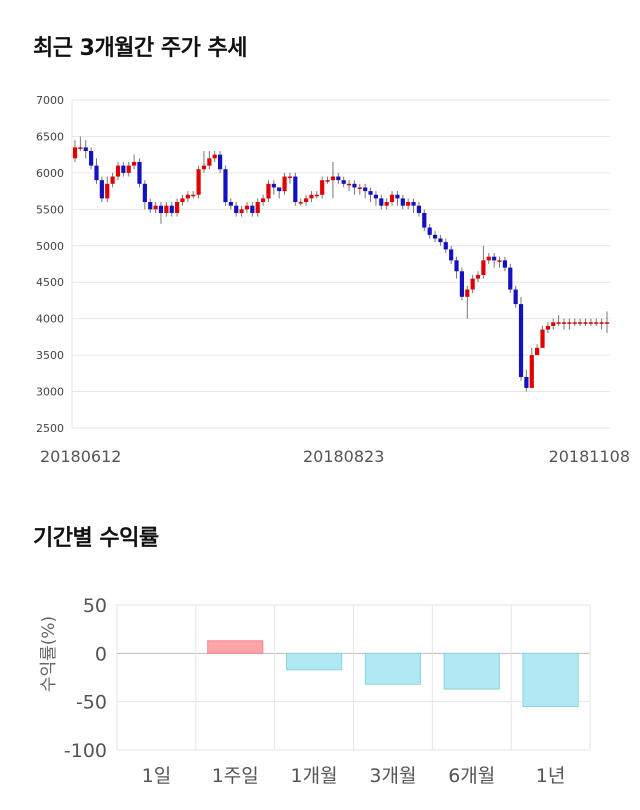  Describe the element at coordinates (49, 654) in the screenshot. I see `returns-y-axis-label: 수익률(%)` at that location.